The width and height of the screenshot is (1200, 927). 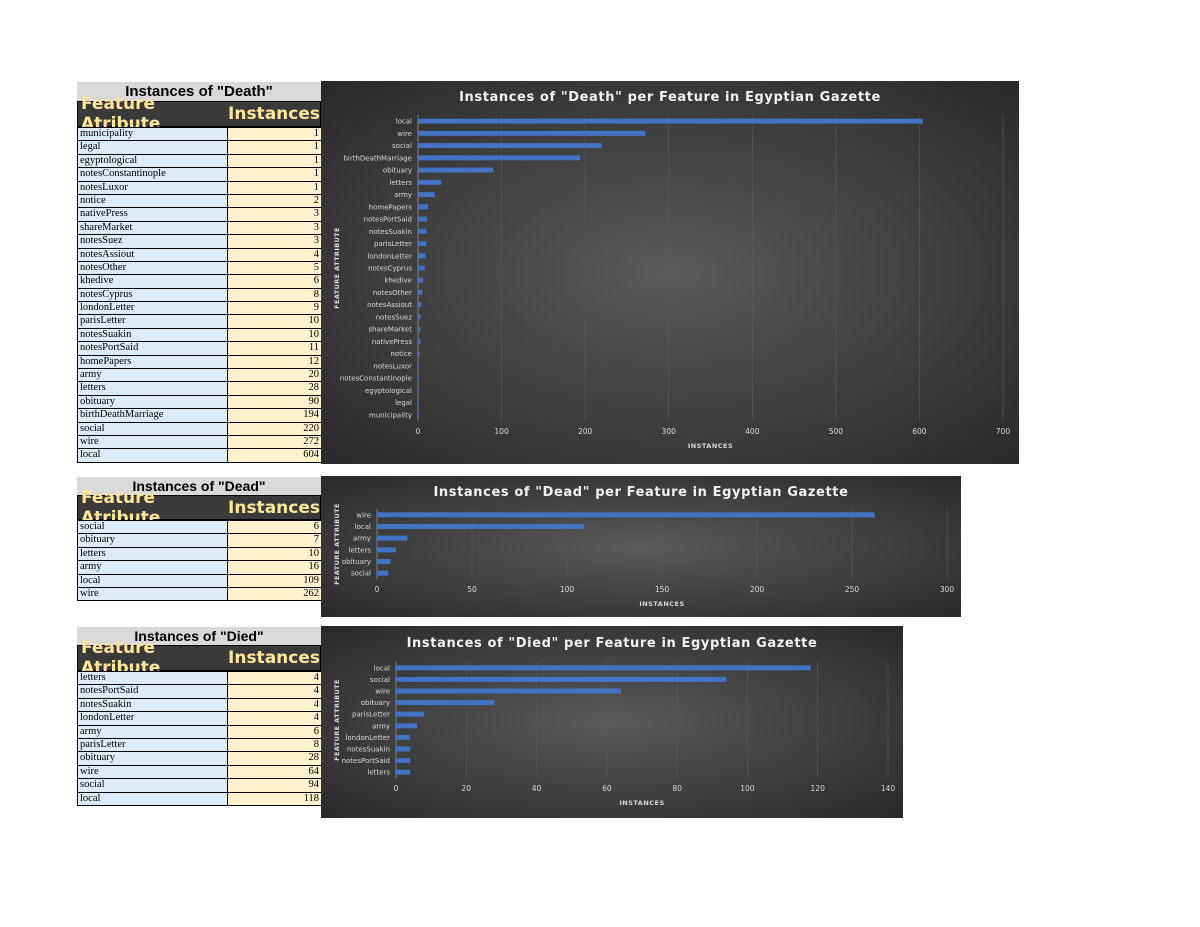 I want to click on instances-cell: 8, so click(x=274, y=295).